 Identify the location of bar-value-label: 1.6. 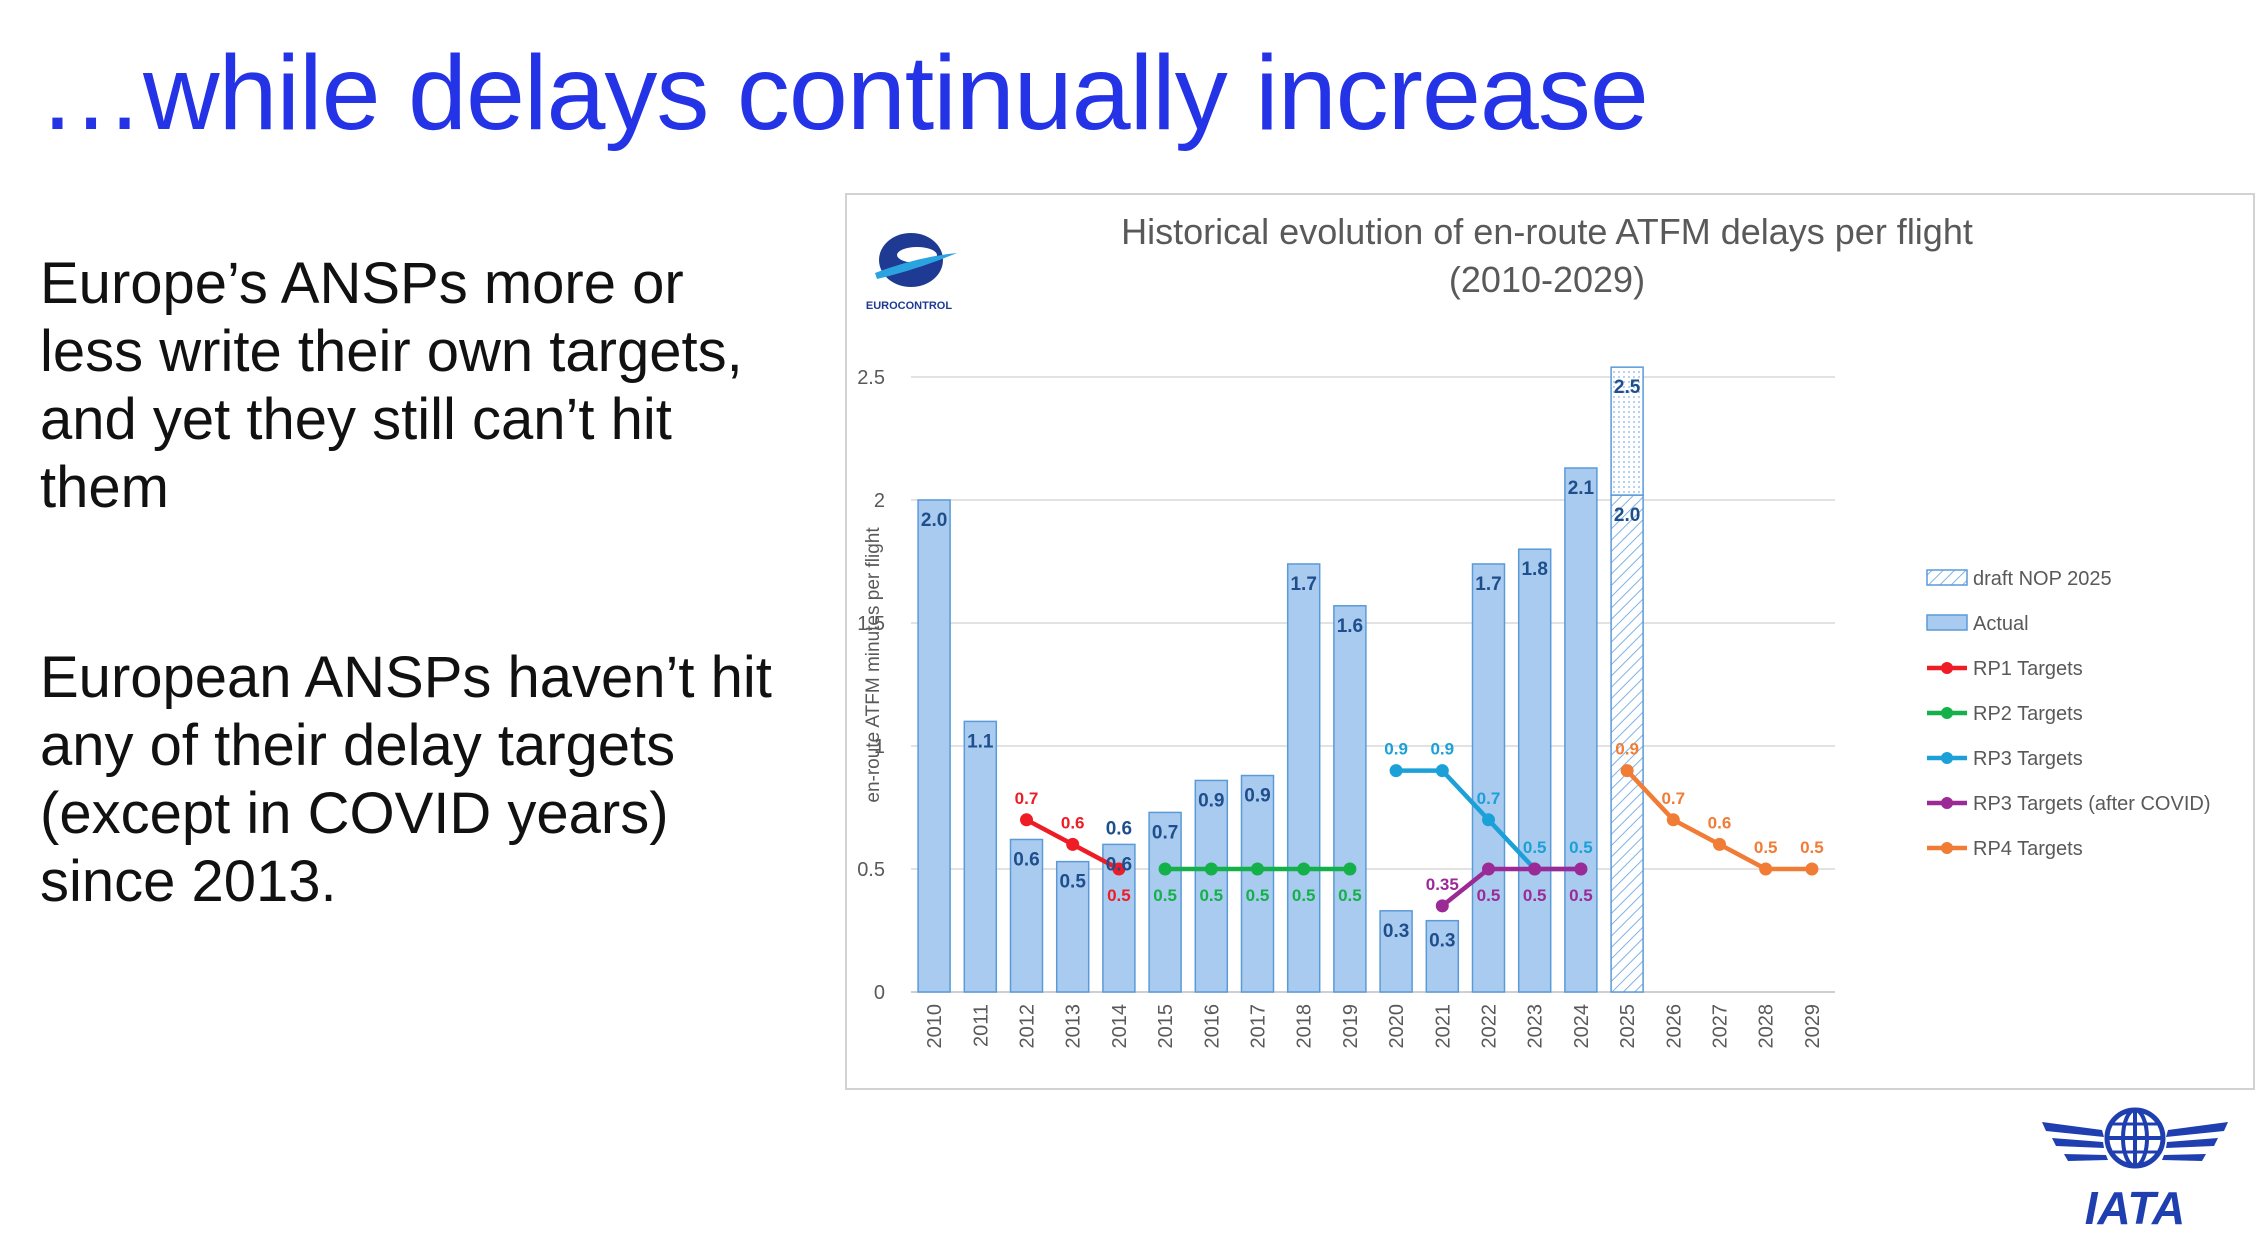
(1350, 626).